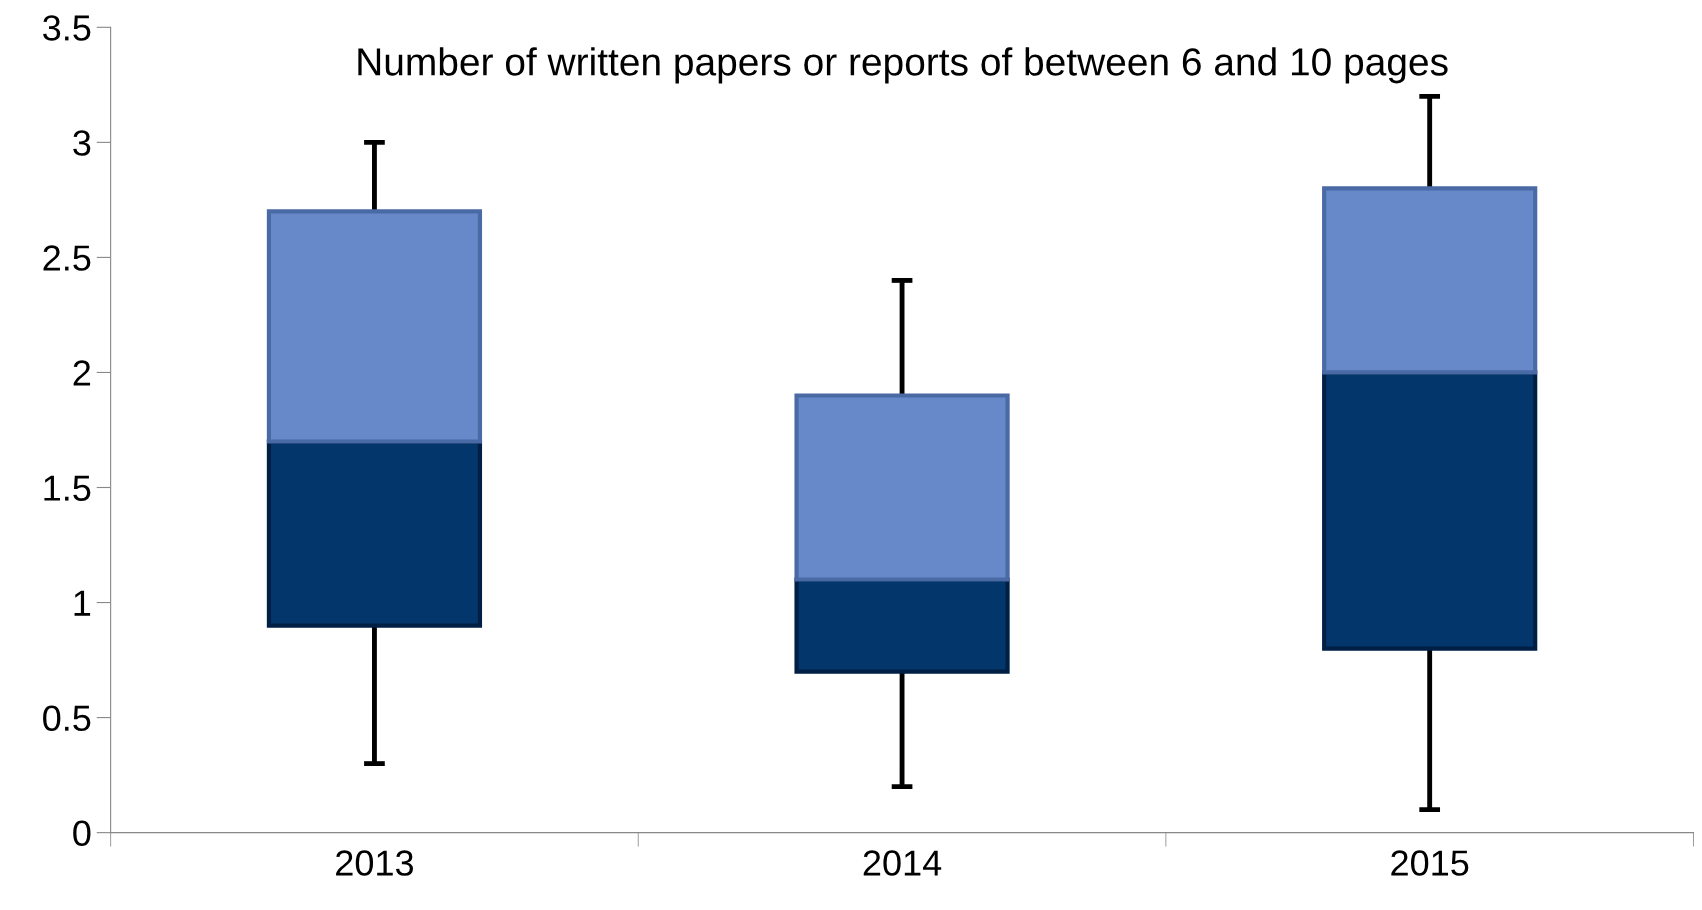  Describe the element at coordinates (67, 488) in the screenshot. I see `y-tick-label: 1.5` at that location.